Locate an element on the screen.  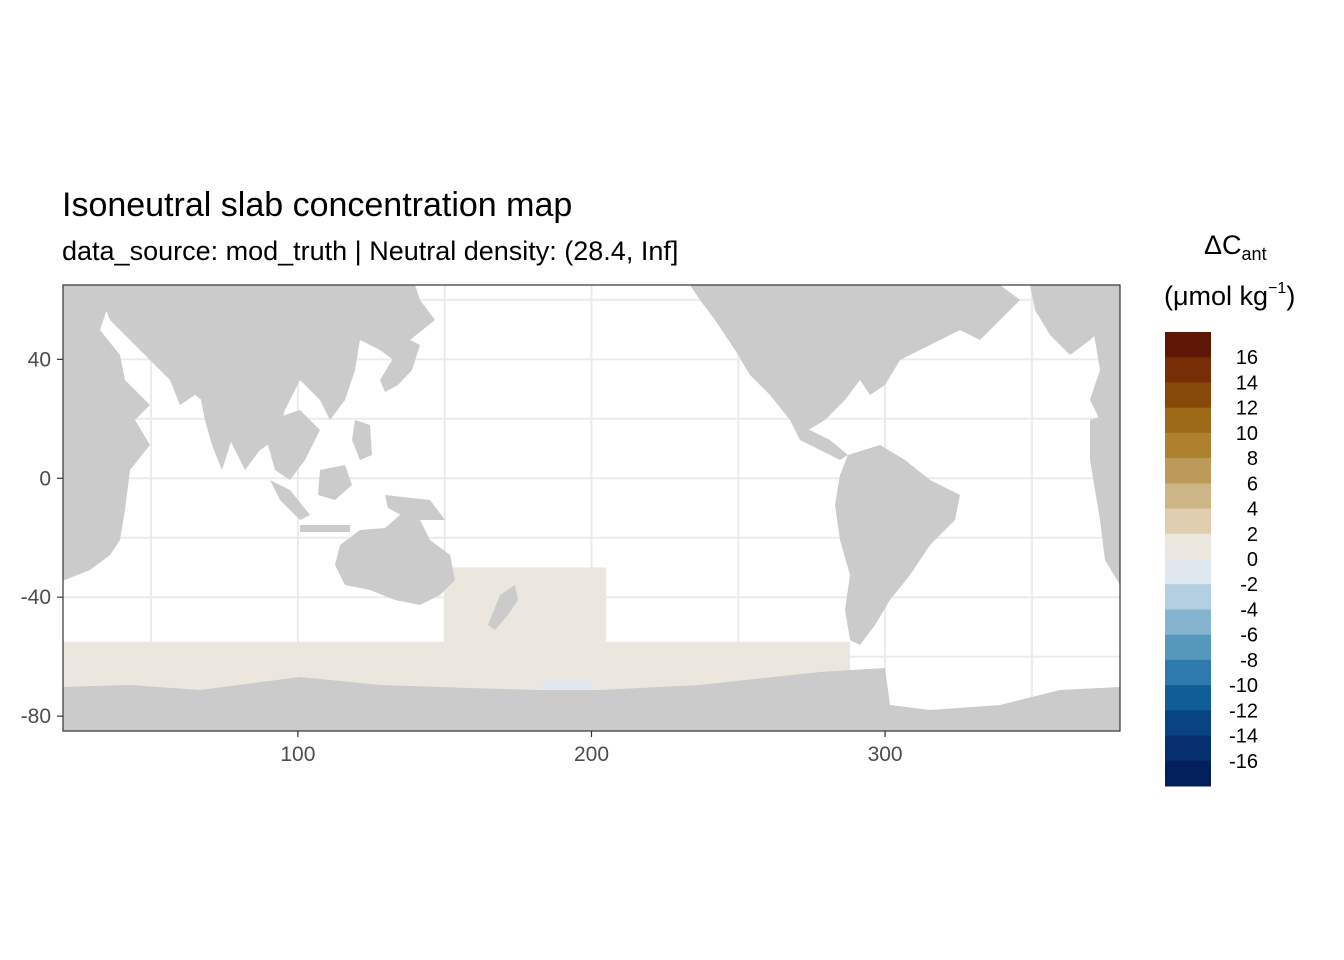
y-axis: 40 0 -40 -80 is located at coordinates (42, 538).